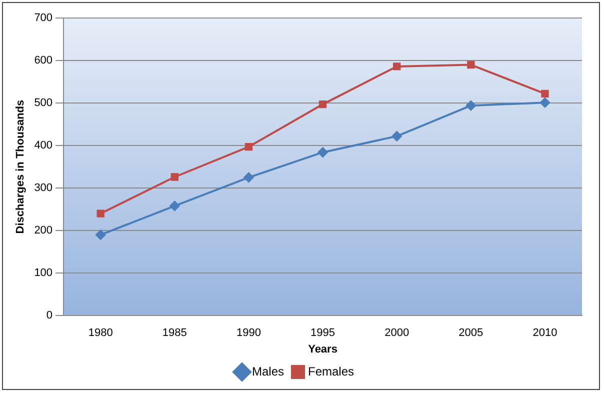 This screenshot has width=604, height=394. Describe the element at coordinates (268, 371) in the screenshot. I see `legend-label: Males` at that location.